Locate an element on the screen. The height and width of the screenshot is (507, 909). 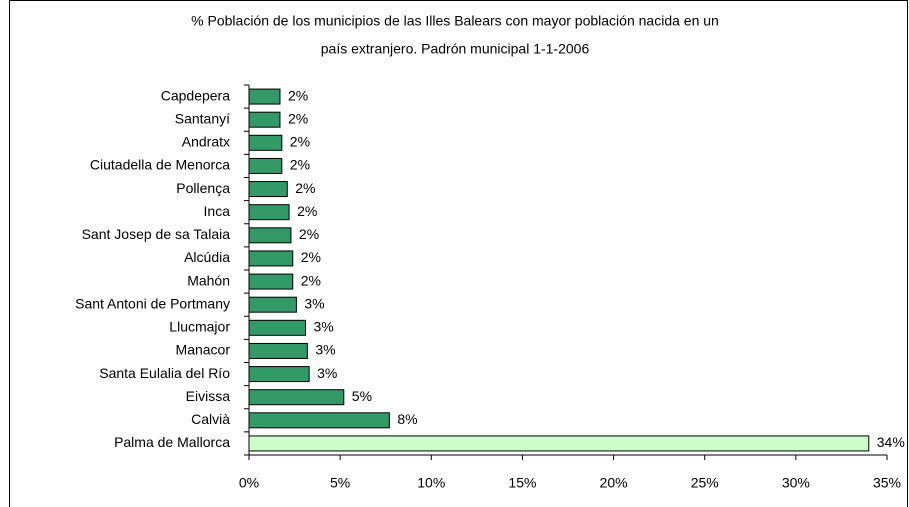
y-tick-label: Calvià is located at coordinates (210, 419).